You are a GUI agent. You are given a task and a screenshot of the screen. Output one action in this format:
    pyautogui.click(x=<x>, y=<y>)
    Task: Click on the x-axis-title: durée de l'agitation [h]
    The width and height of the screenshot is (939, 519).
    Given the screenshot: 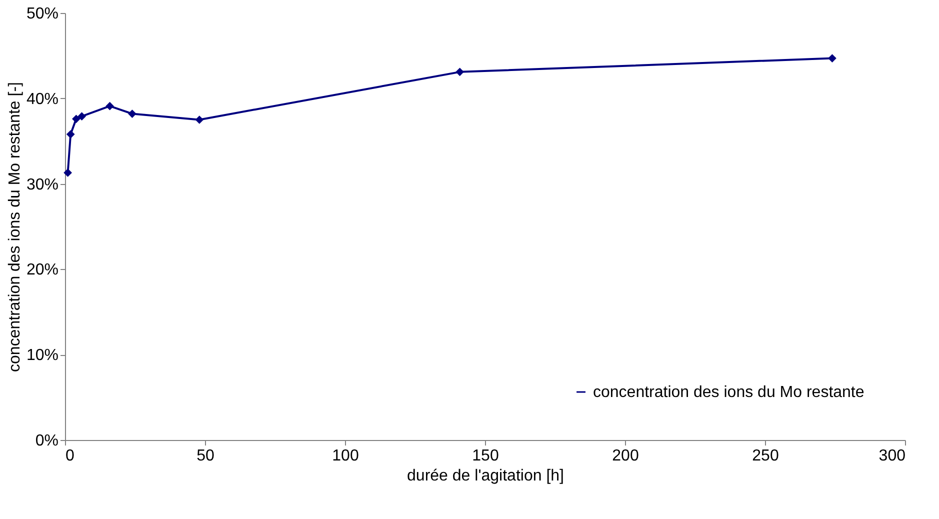 What is the action you would take?
    pyautogui.click(x=485, y=476)
    